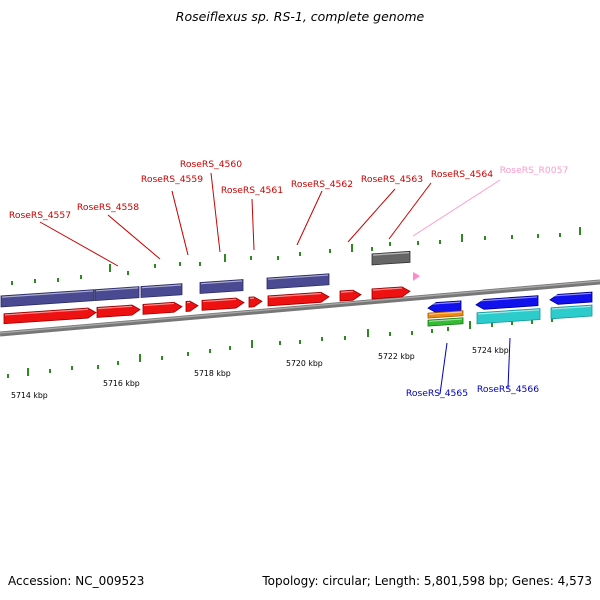 This screenshot has width=600, height=600. What do you see at coordinates (396, 356) in the screenshot?
I see `axis-tick-label: 5722 kbp` at bounding box center [396, 356].